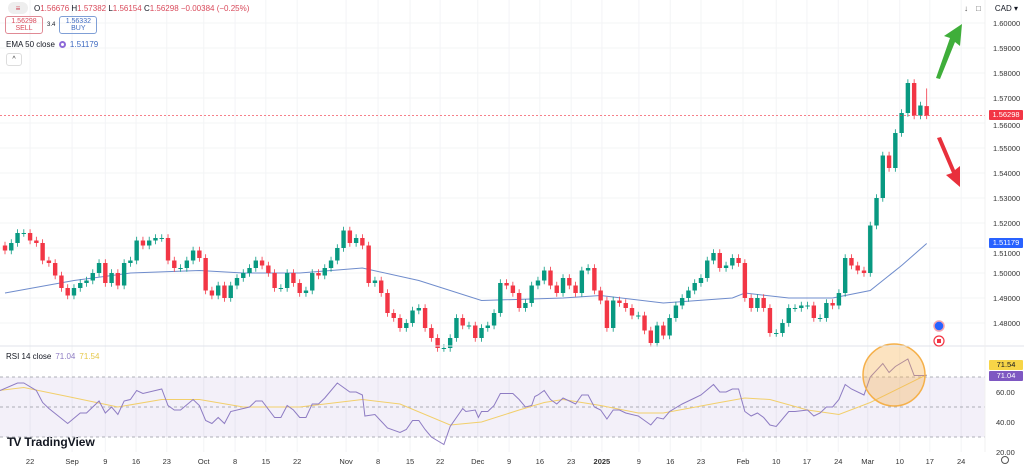 Image resolution: width=1024 pixels, height=469 pixels. I want to click on down-arrow-icon, so click(948, 162).